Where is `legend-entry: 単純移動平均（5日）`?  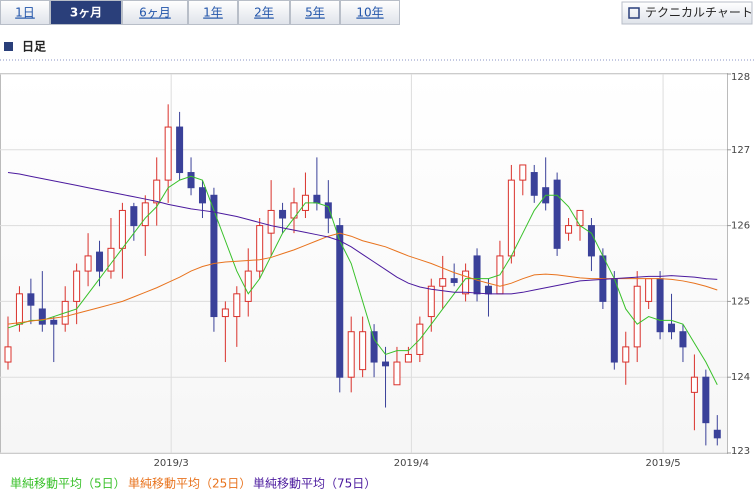 legend-entry: 単純移動平均（5日） is located at coordinates (68, 484).